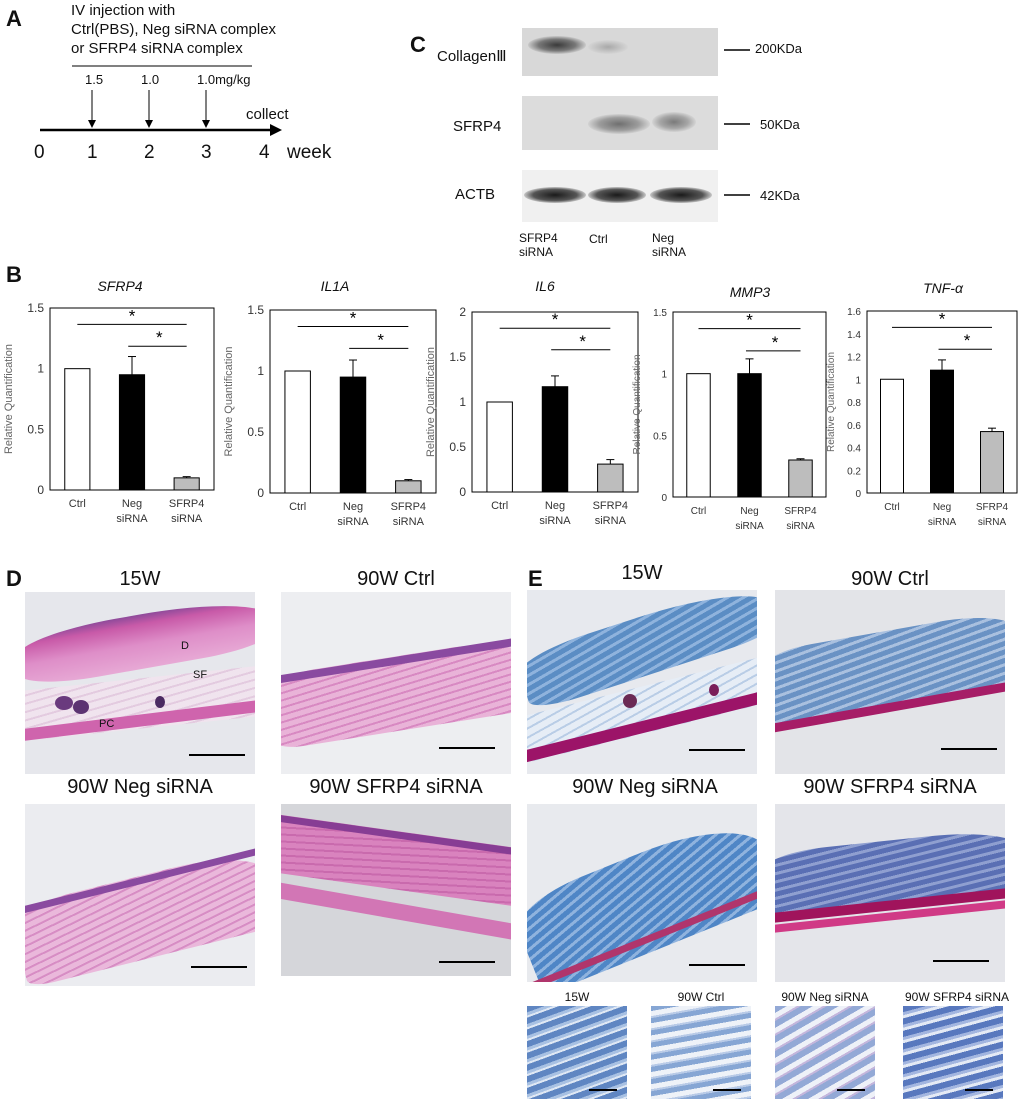 This screenshot has height=1104, width=1020. What do you see at coordinates (224, 79) in the screenshot?
I see `dose-3: 1.0mg/kg` at bounding box center [224, 79].